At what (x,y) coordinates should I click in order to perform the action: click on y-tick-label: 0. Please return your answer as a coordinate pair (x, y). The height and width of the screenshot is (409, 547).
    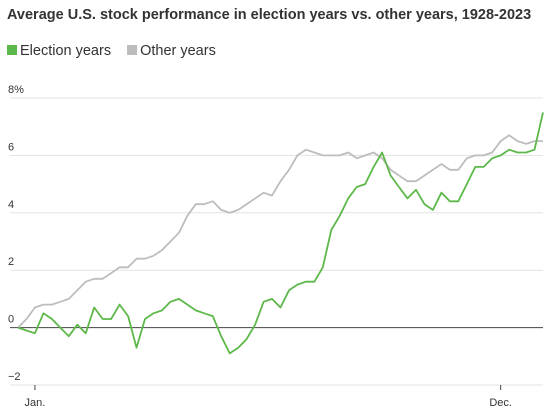
    Looking at the image, I should click on (11, 320).